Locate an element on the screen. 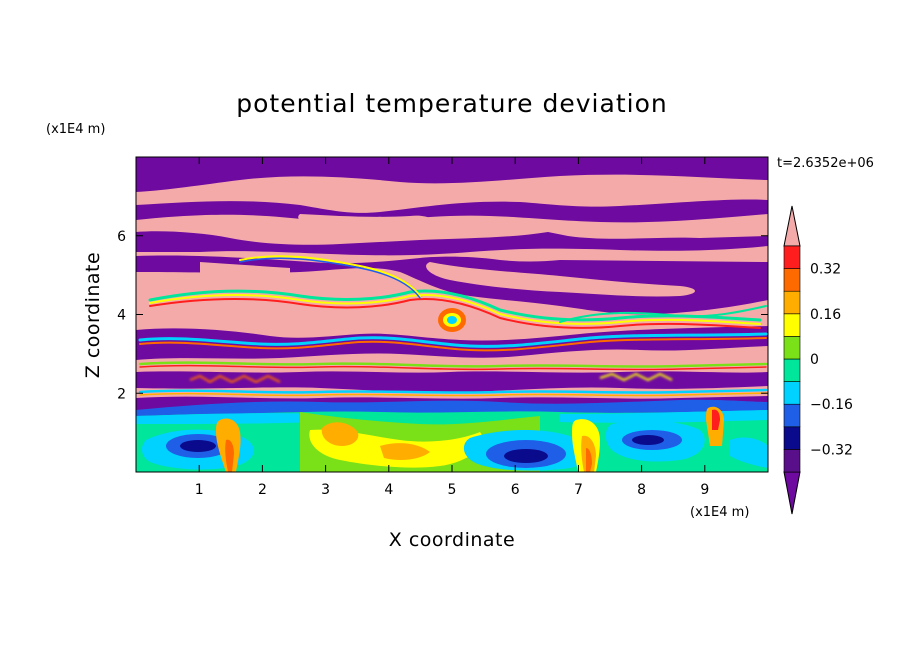 The height and width of the screenshot is (654, 904). x-tick-label: 1 is located at coordinates (199, 490).